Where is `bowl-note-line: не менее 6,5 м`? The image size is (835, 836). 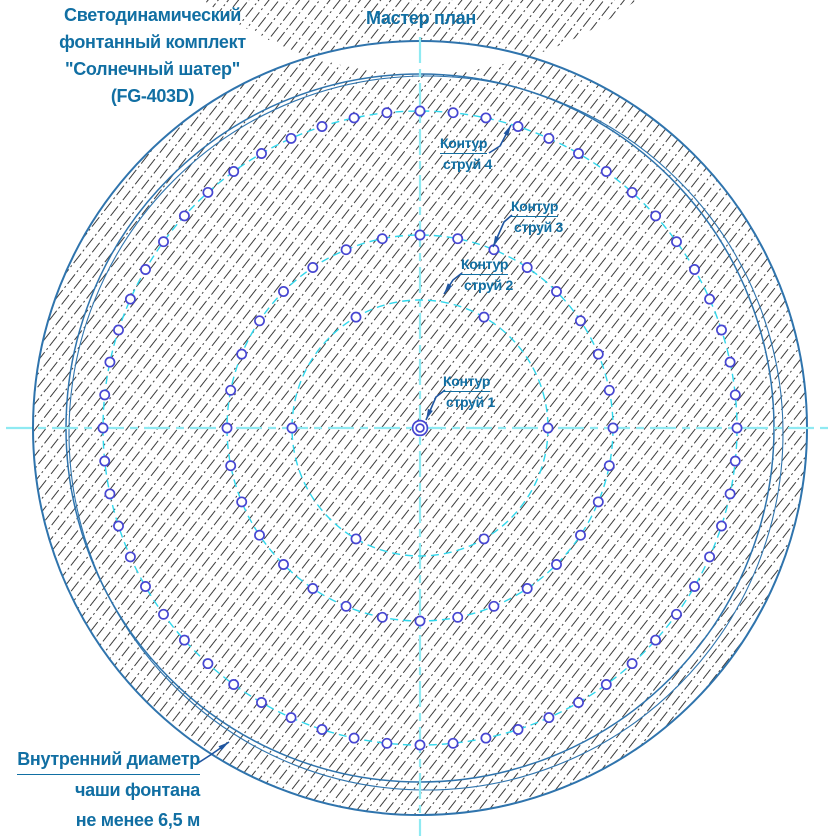 bowl-note-line: не менее 6,5 м is located at coordinates (138, 820).